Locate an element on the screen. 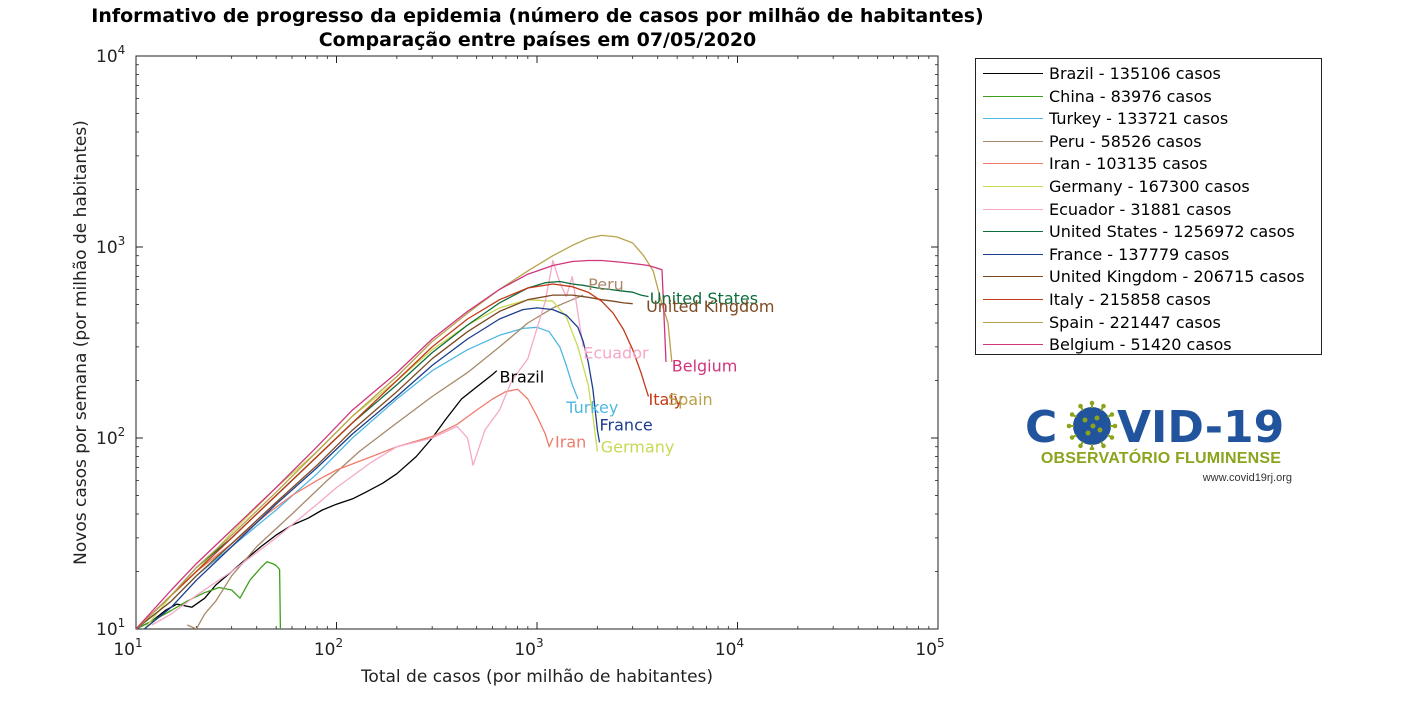 This screenshot has height=706, width=1422. series-line-china is located at coordinates (209, 595).